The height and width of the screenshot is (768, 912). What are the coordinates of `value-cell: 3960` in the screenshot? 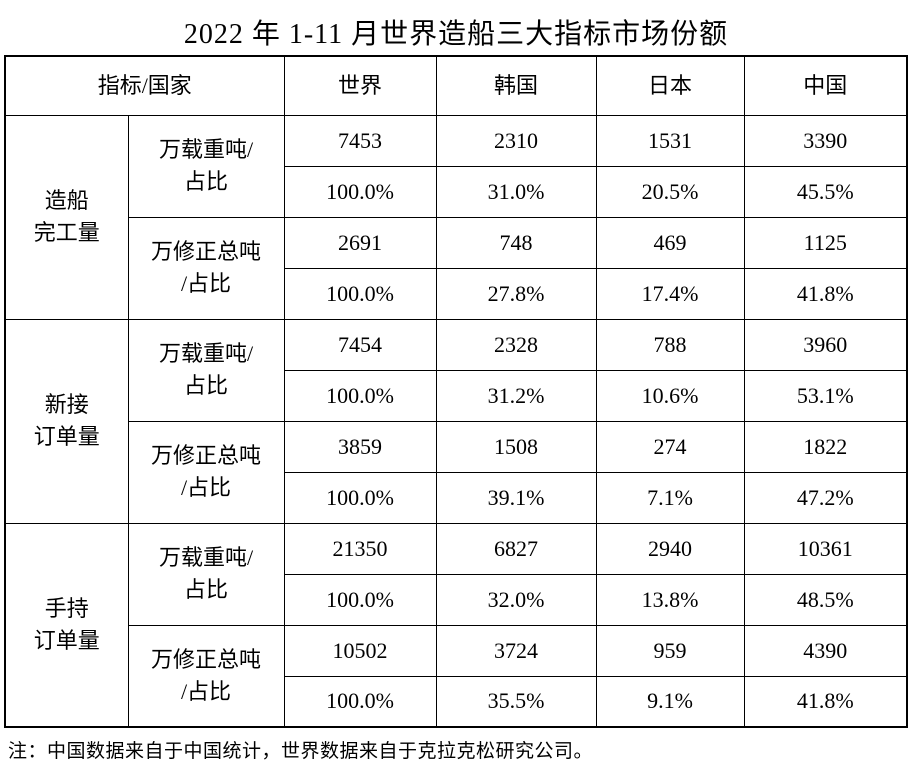 It's located at (825, 344).